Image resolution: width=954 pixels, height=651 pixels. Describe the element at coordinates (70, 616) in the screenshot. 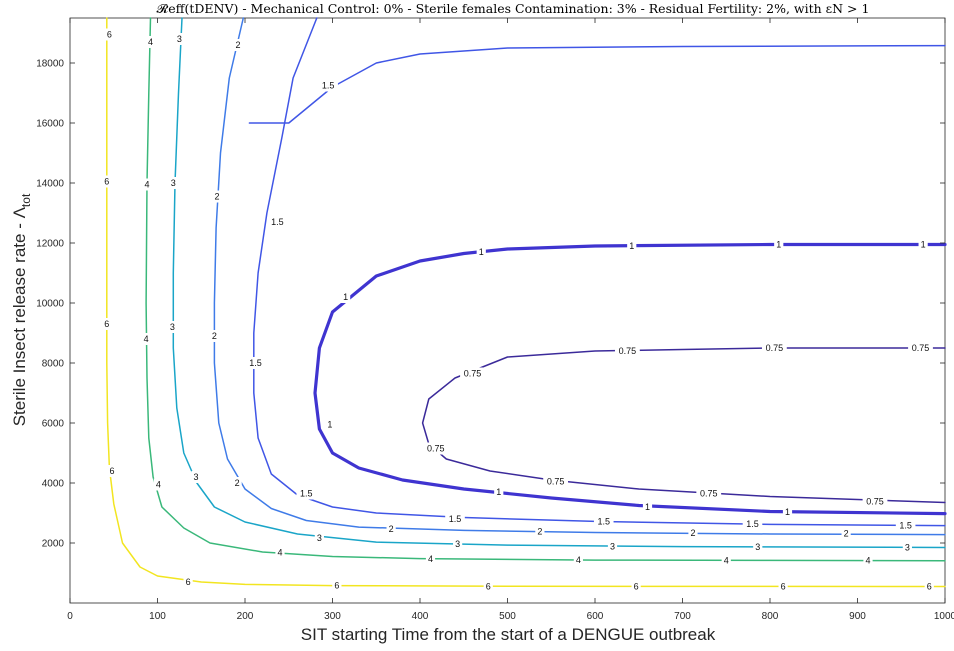

I see `x-tick-label: 0` at that location.